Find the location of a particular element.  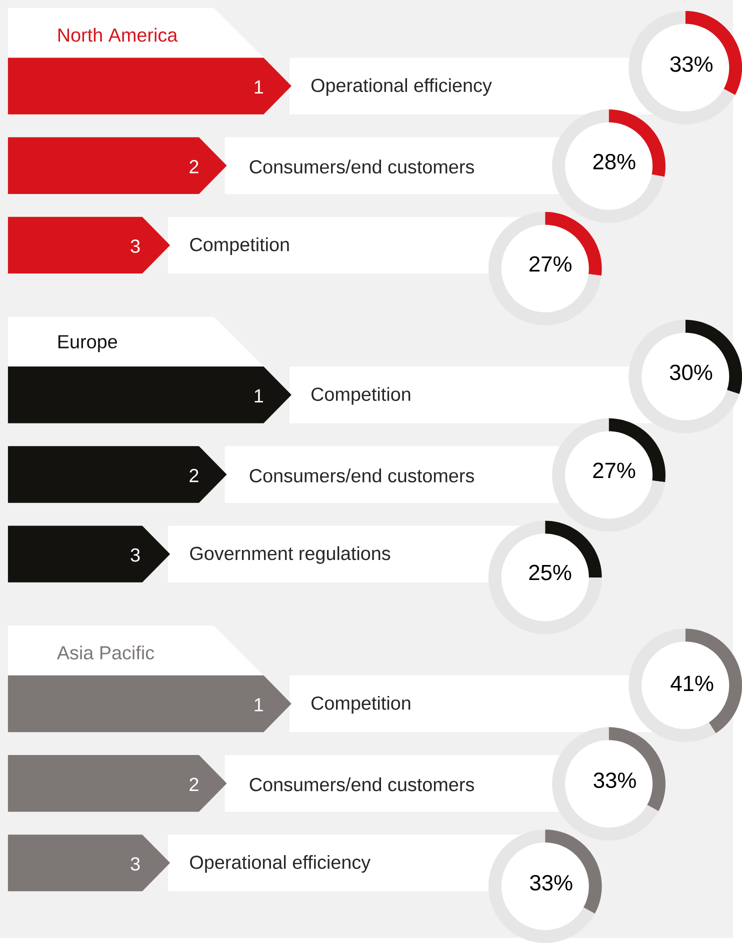

text: Government regulations is located at coordinates (290, 555).